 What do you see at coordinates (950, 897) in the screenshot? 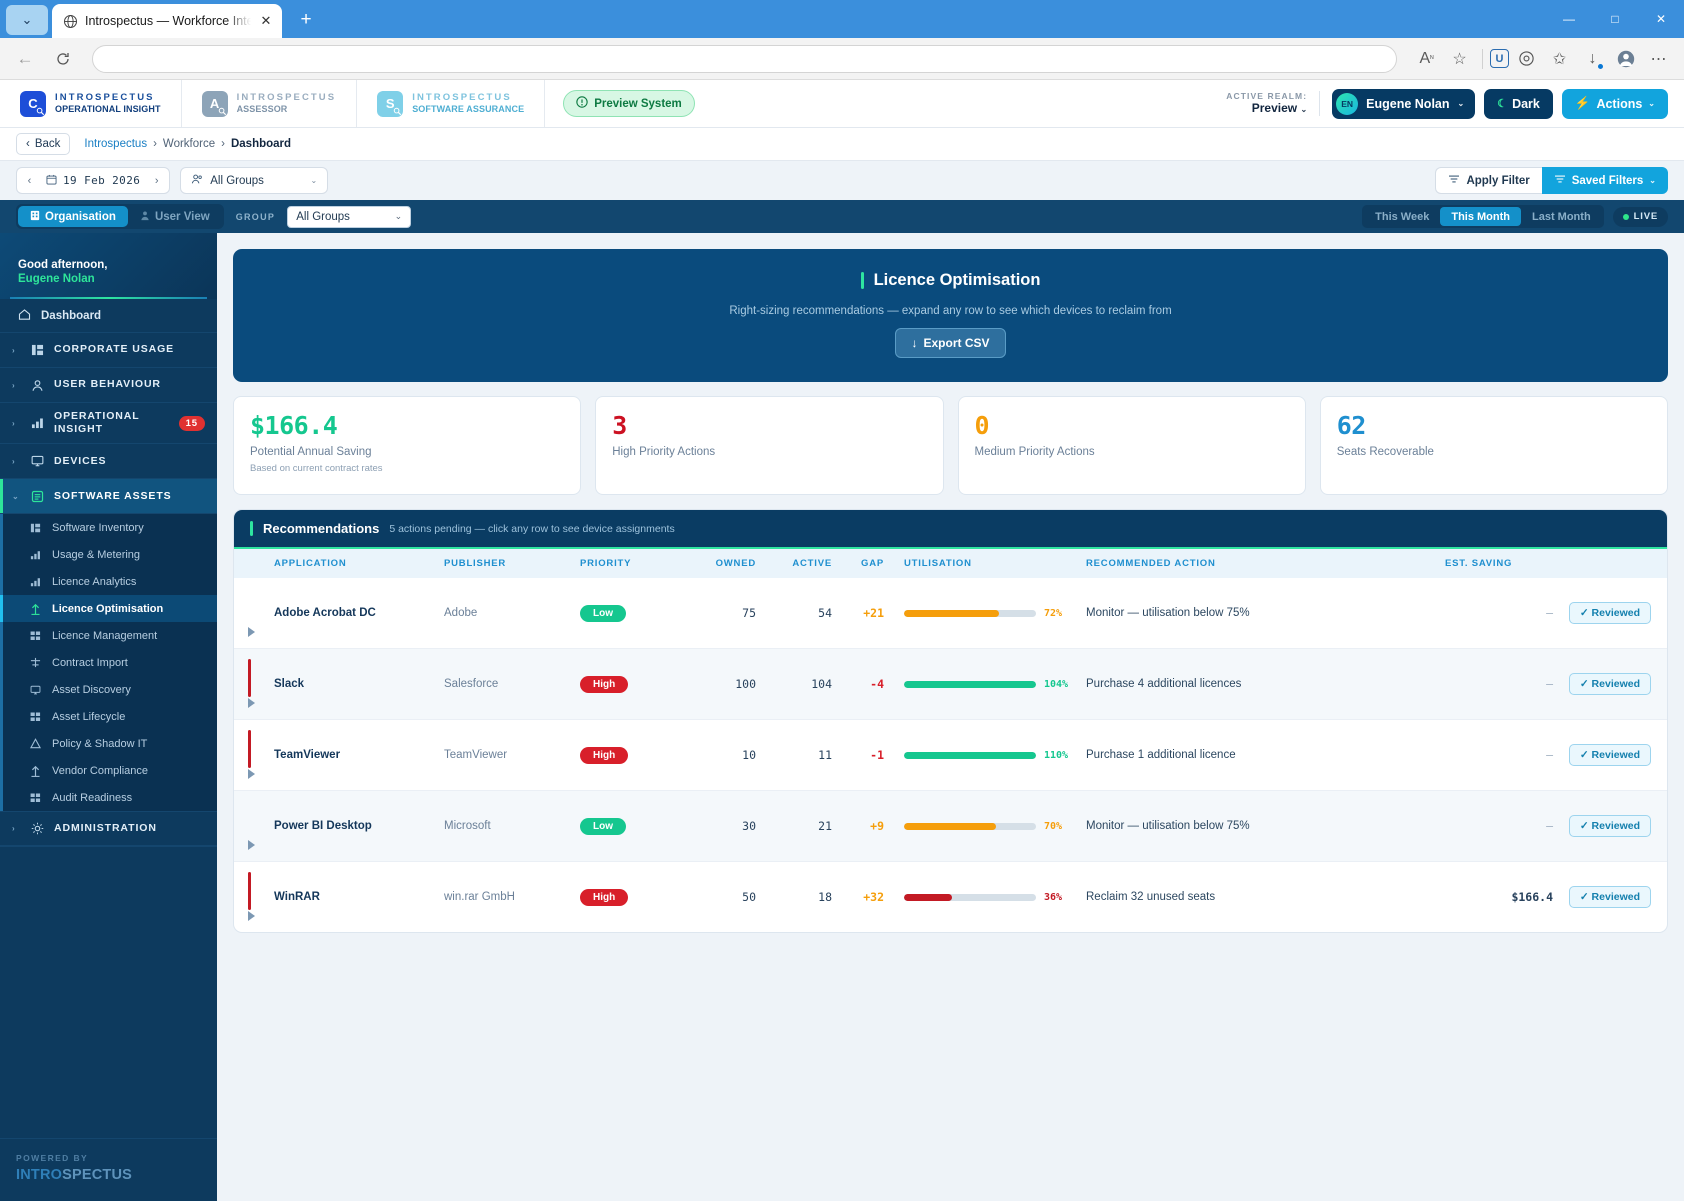
I see `table-row: WinRAR win.rar GmbH High 50 18 +32 36%` at bounding box center [950, 897].